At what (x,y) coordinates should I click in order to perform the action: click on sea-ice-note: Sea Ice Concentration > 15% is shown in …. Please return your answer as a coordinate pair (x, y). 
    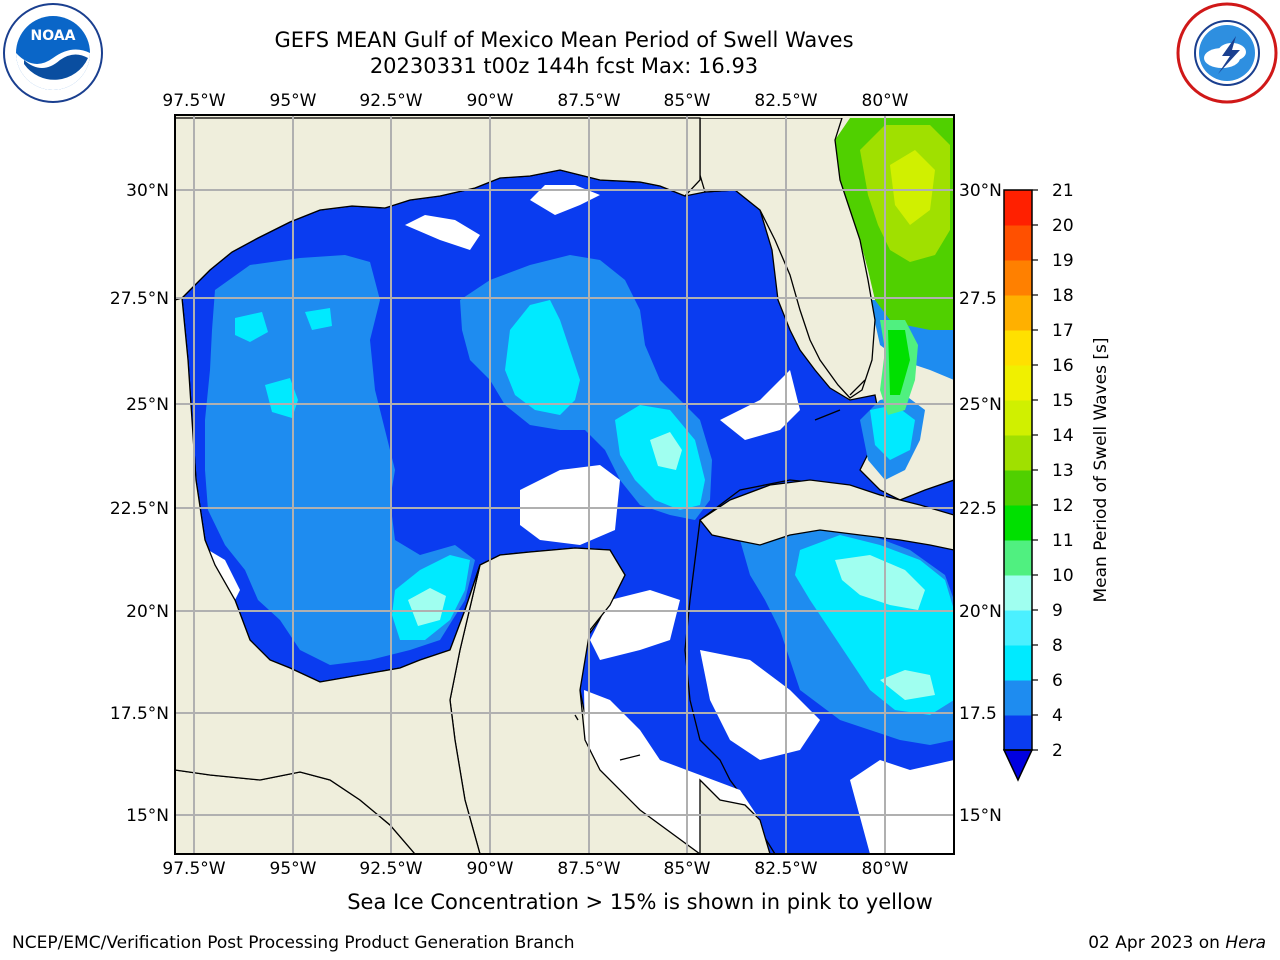
    Looking at the image, I should click on (640, 902).